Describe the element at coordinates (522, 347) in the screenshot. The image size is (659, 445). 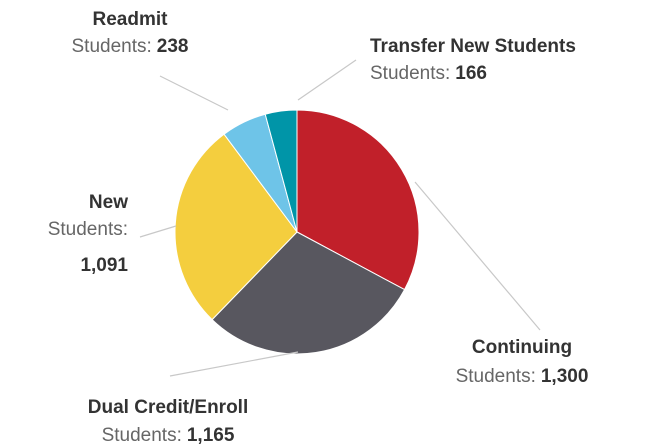
I see `slice-name: Continuing` at that location.